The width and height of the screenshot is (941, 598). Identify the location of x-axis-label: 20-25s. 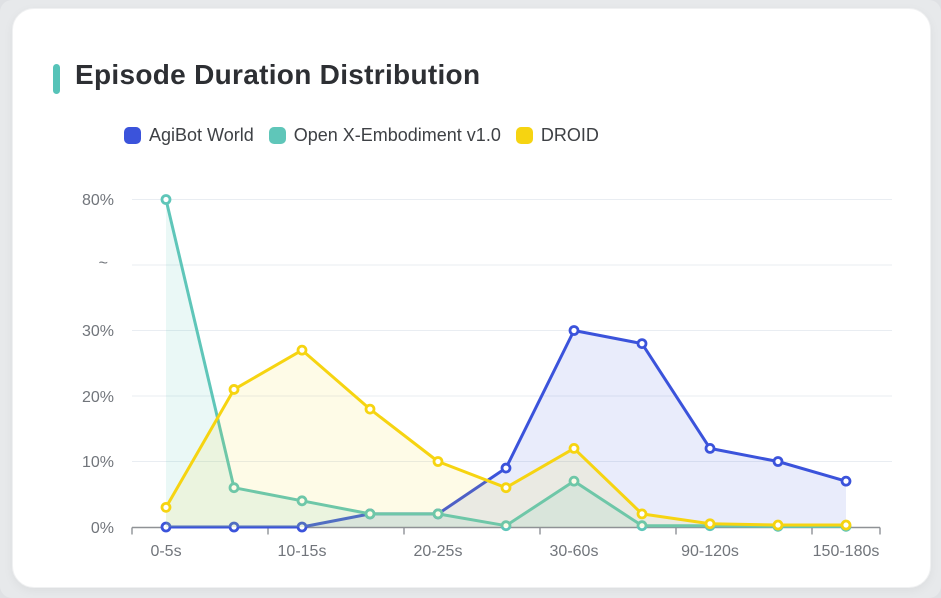
(438, 551).